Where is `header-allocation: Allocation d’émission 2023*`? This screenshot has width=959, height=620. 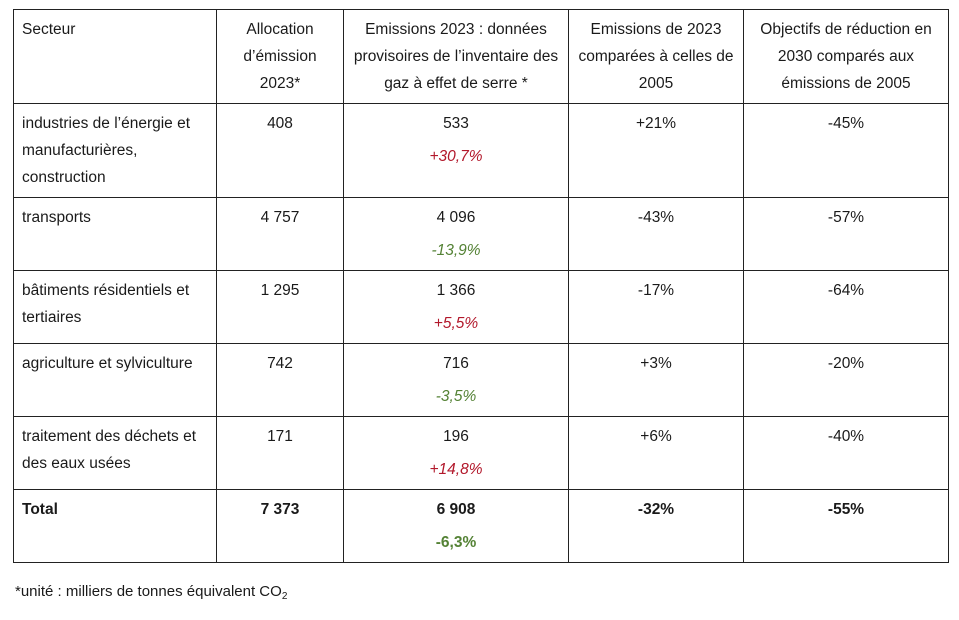 header-allocation: Allocation d’émission 2023* is located at coordinates (280, 56).